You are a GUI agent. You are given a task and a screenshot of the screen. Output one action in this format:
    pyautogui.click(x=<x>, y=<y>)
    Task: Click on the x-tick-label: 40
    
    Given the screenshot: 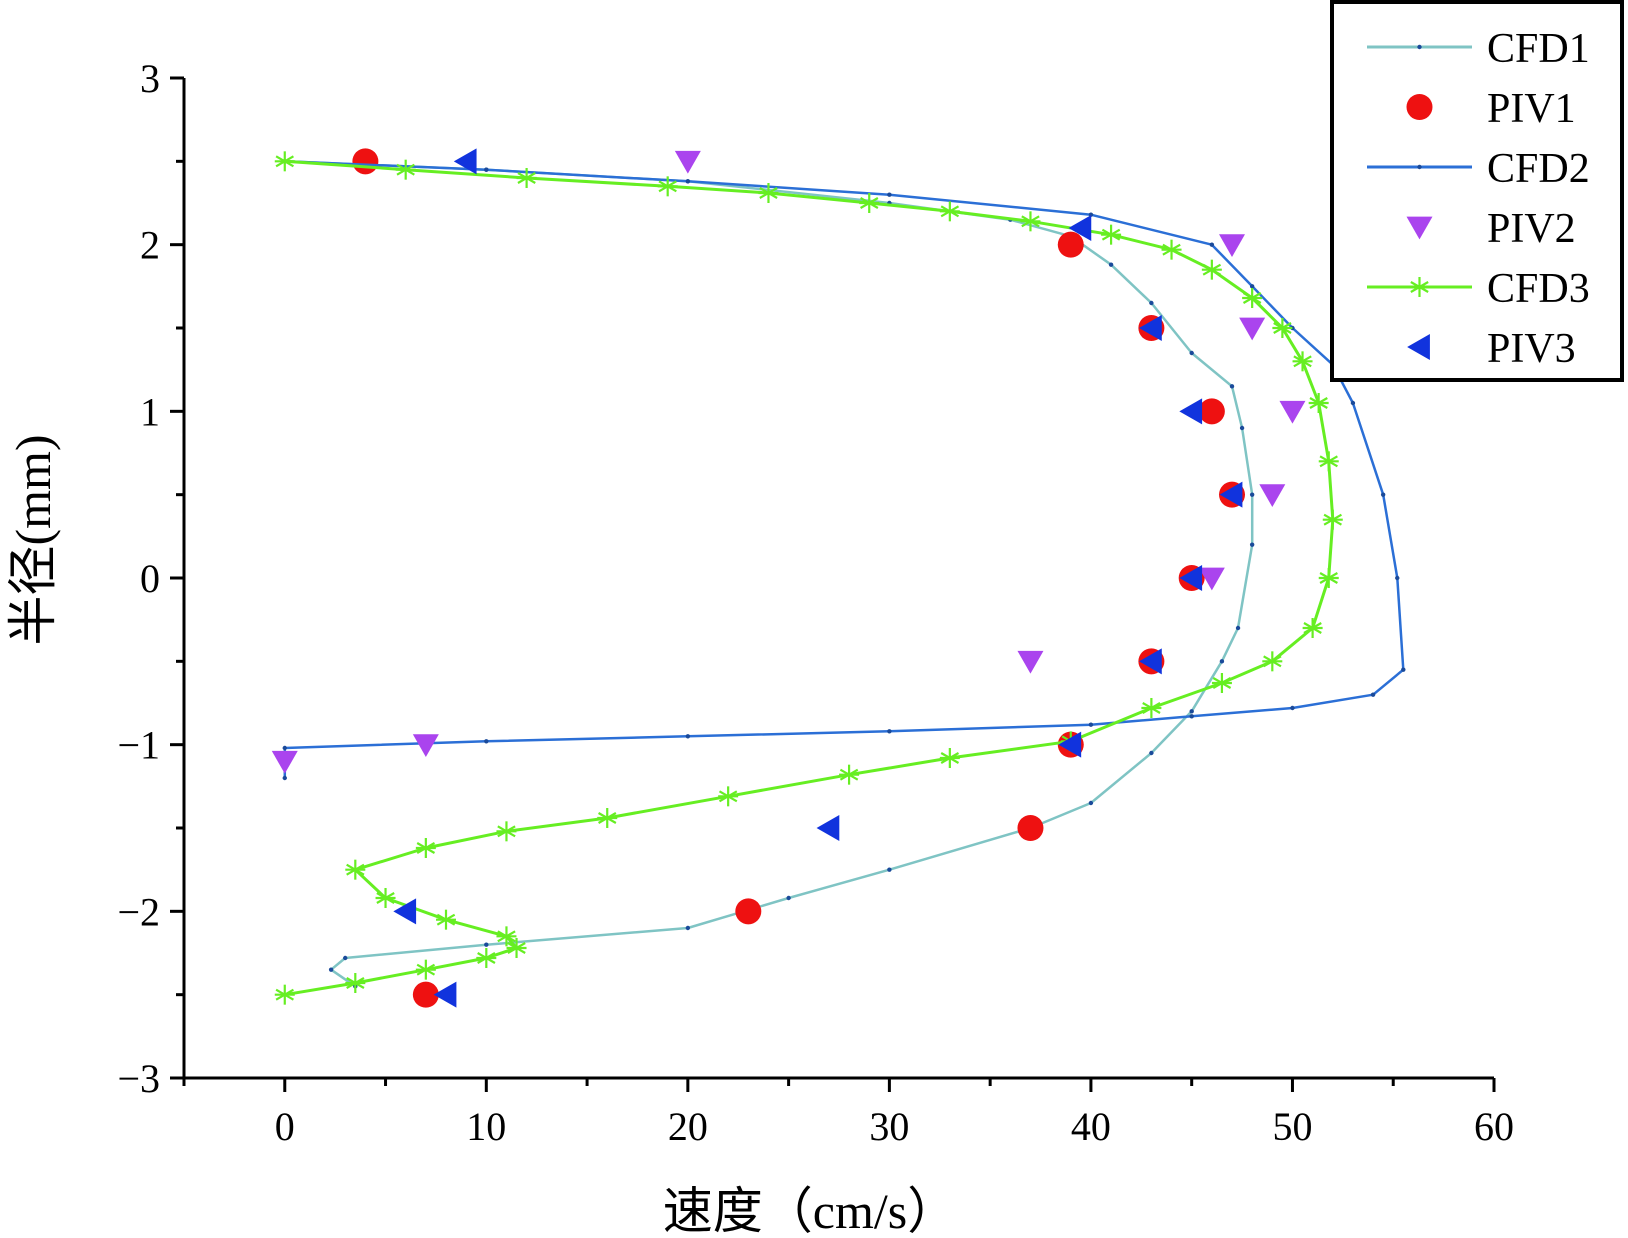 What is the action you would take?
    pyautogui.click(x=1091, y=1126)
    